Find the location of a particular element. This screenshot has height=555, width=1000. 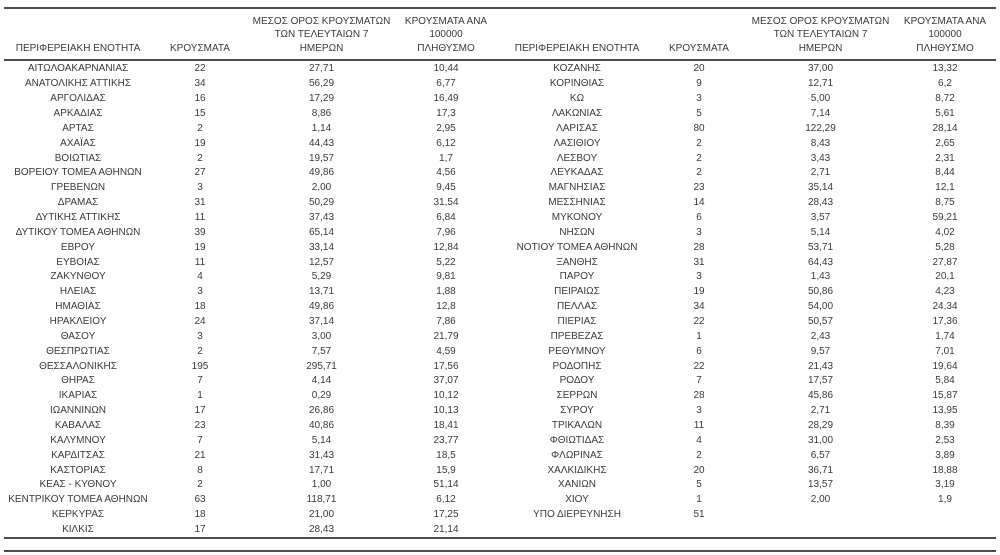

avg7-cell: 54,00 is located at coordinates (820, 307).